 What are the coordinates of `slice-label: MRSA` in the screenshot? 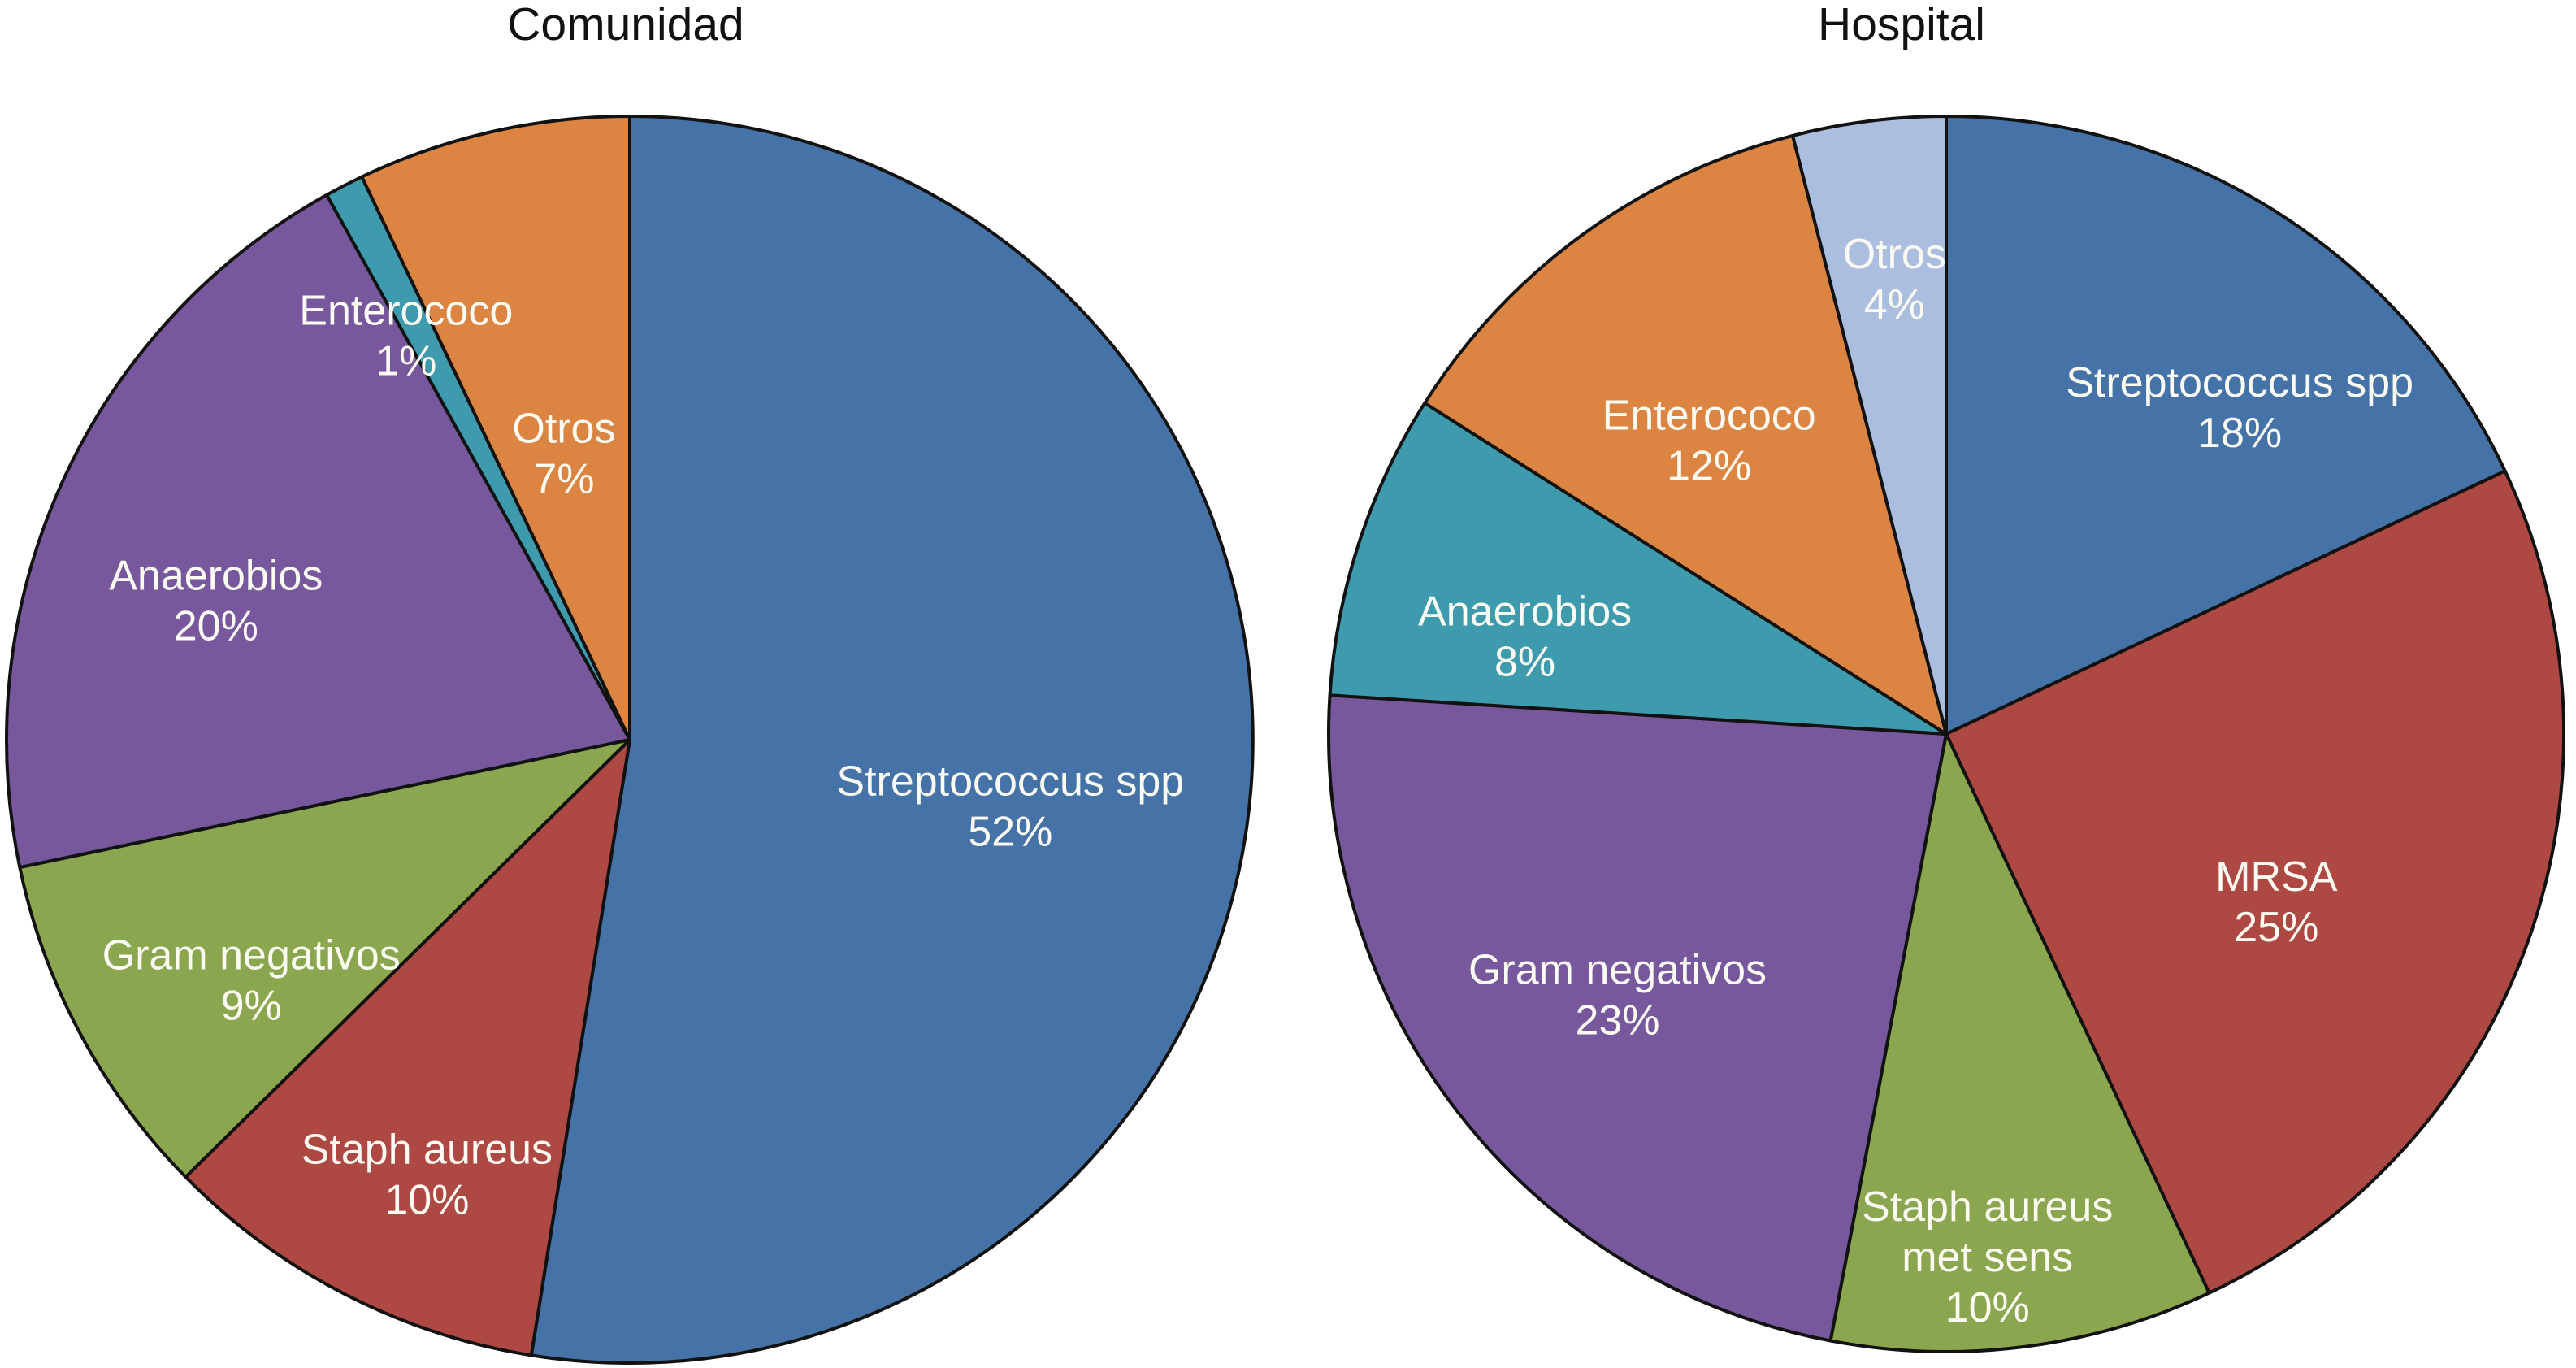 It's located at (2276, 877).